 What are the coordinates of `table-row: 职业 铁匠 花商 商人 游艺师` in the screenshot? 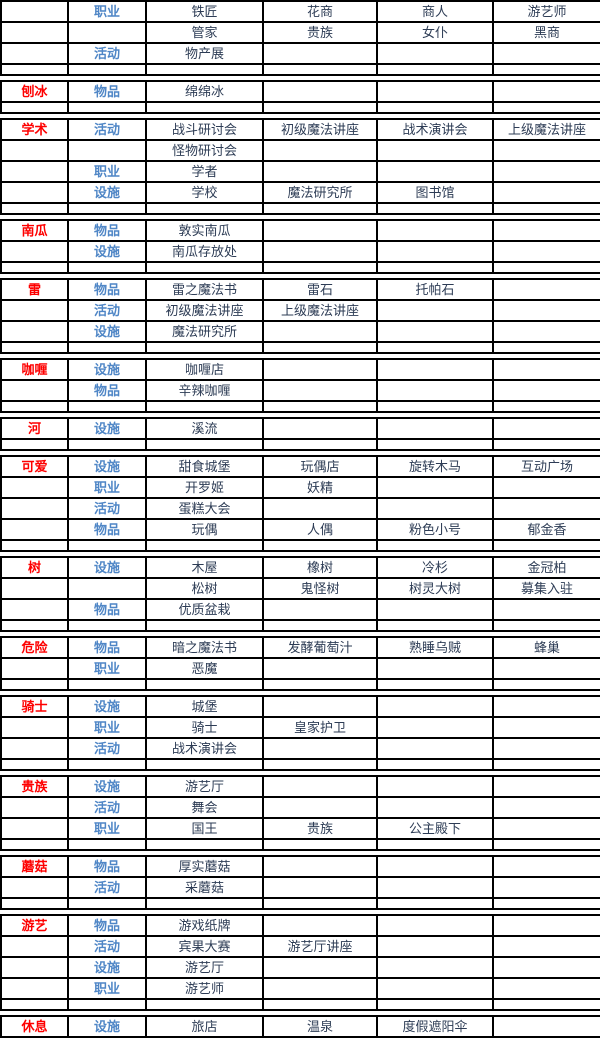 It's located at (300, 11).